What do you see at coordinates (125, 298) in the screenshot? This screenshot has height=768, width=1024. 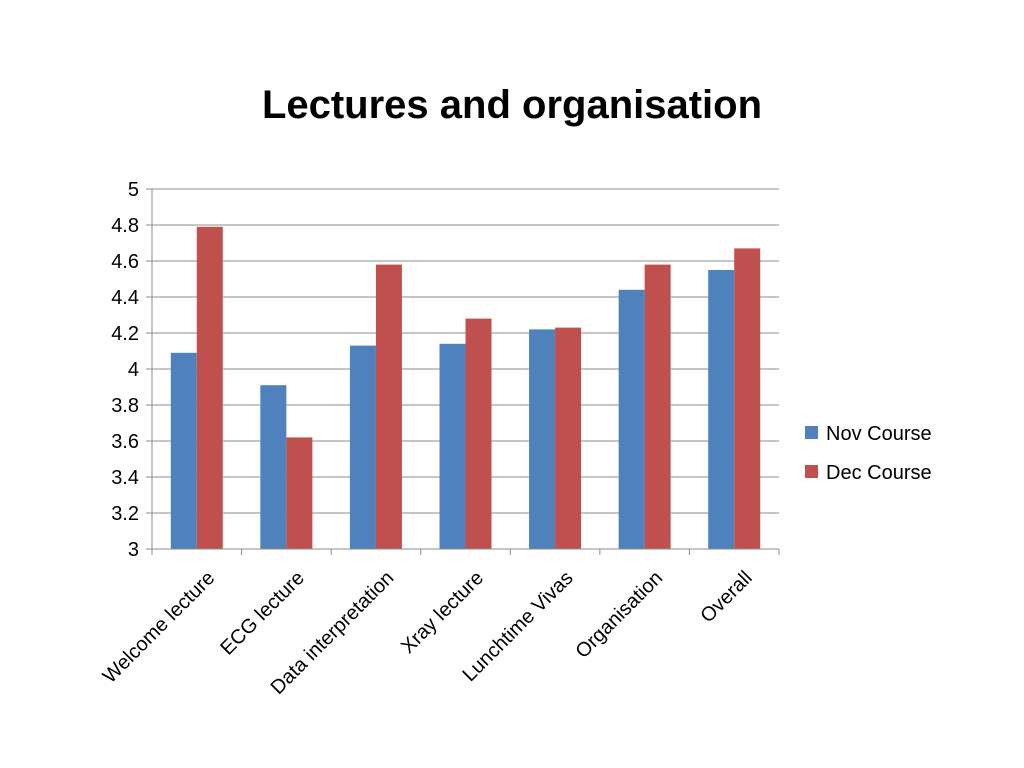 I see `y-tick-label: 4.4` at bounding box center [125, 298].